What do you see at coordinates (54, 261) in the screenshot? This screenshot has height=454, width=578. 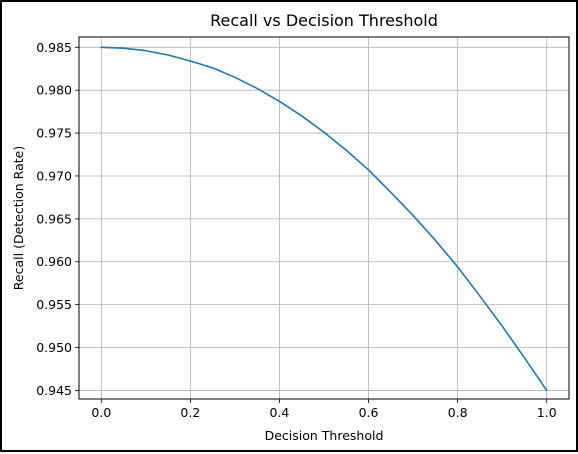 I see `y-tick-label: 0.960` at bounding box center [54, 261].